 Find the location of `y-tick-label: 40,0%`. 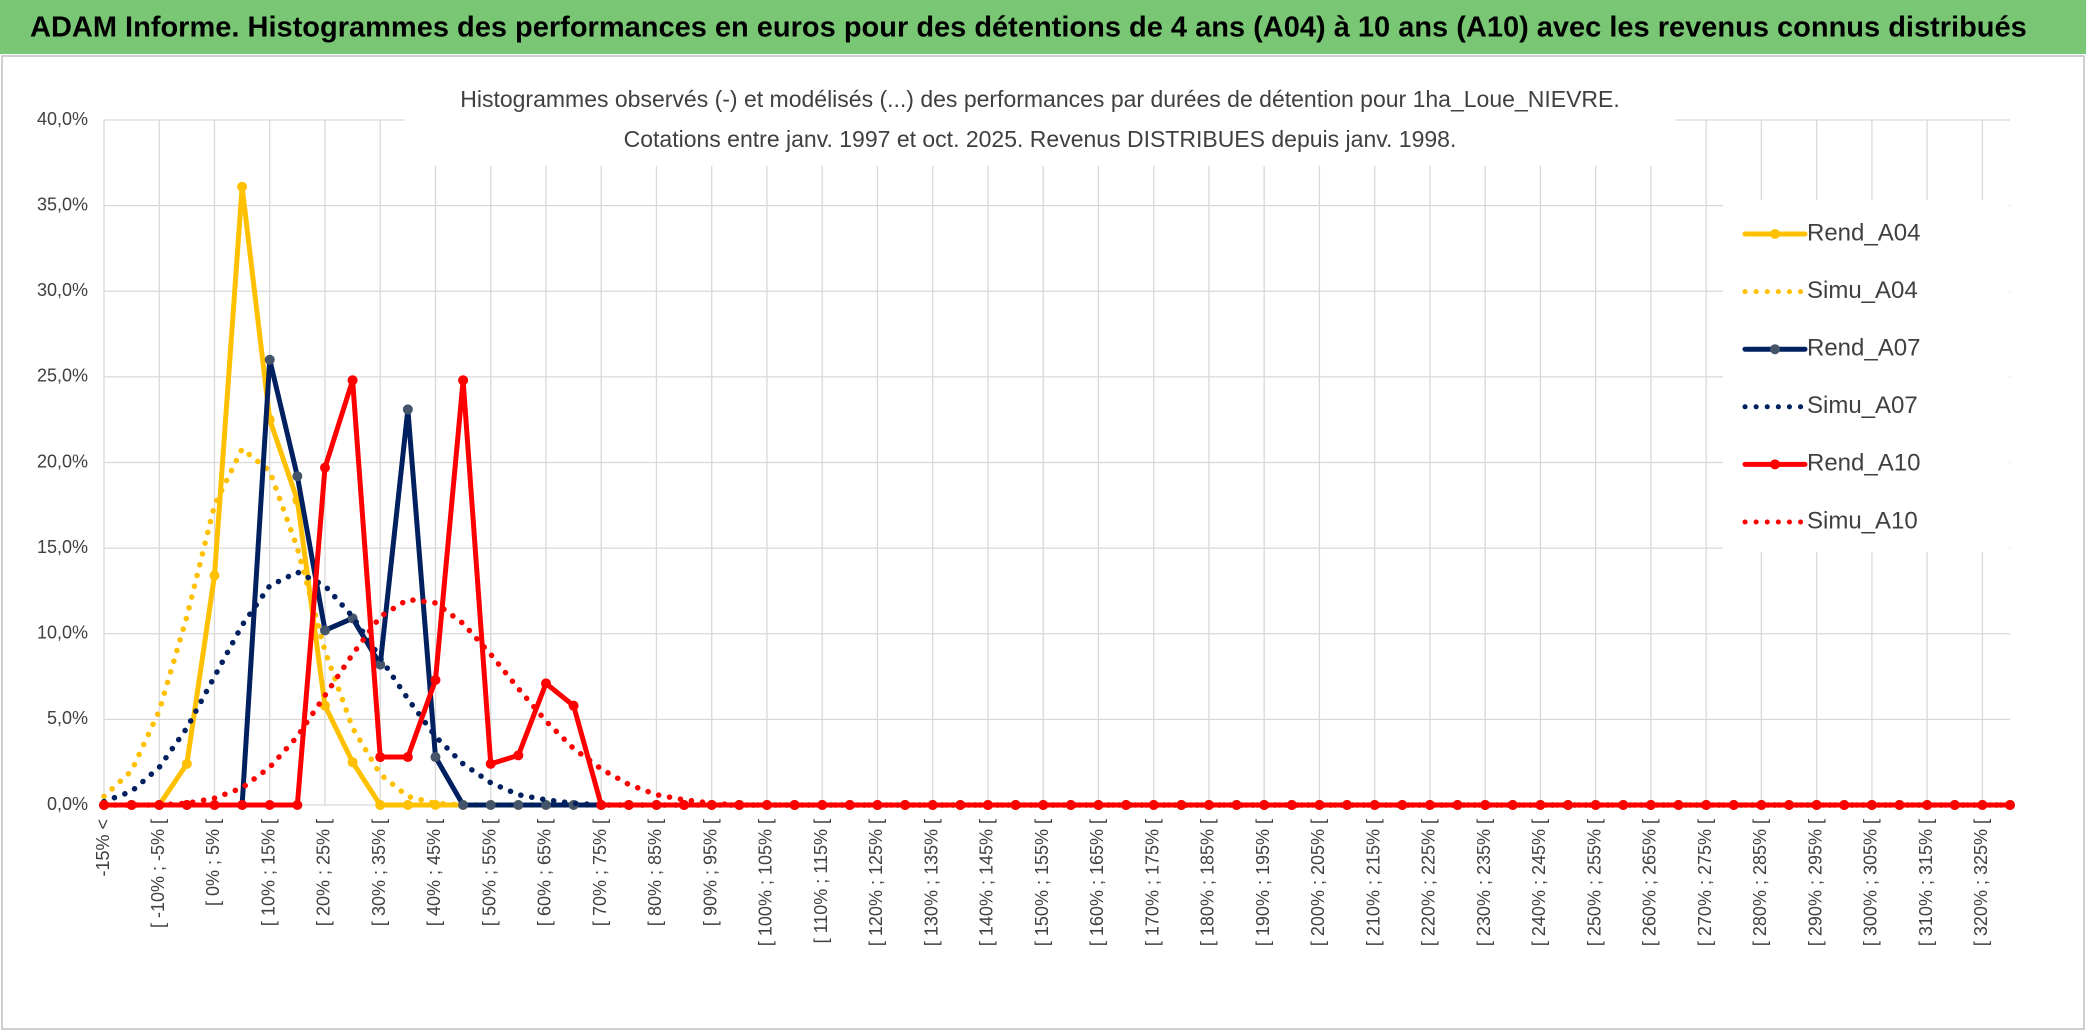

y-tick-label: 40,0% is located at coordinates (62, 119).